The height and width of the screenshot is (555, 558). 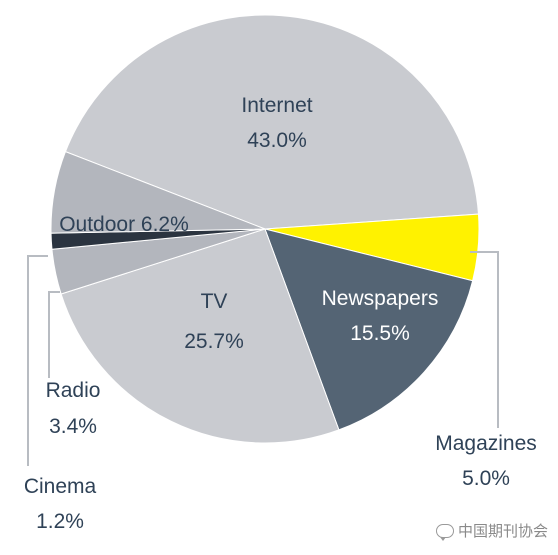 I want to click on watermark: 中国期刊协会, so click(x=491, y=530).